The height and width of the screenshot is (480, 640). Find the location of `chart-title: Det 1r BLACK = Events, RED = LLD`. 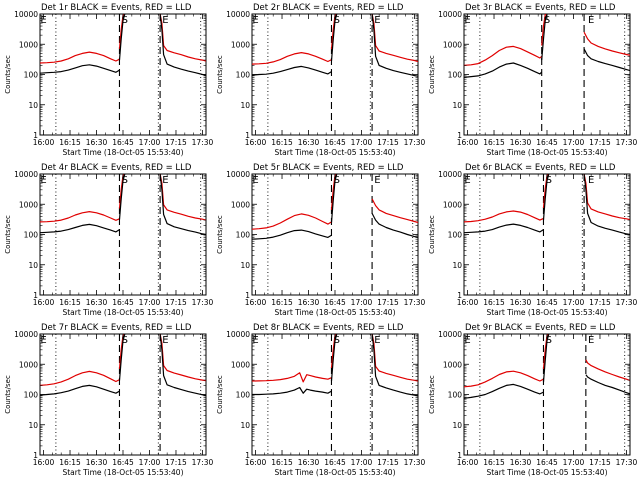

chart-title: Det 1r BLACK = Events, RED = LLD is located at coordinates (116, 8).